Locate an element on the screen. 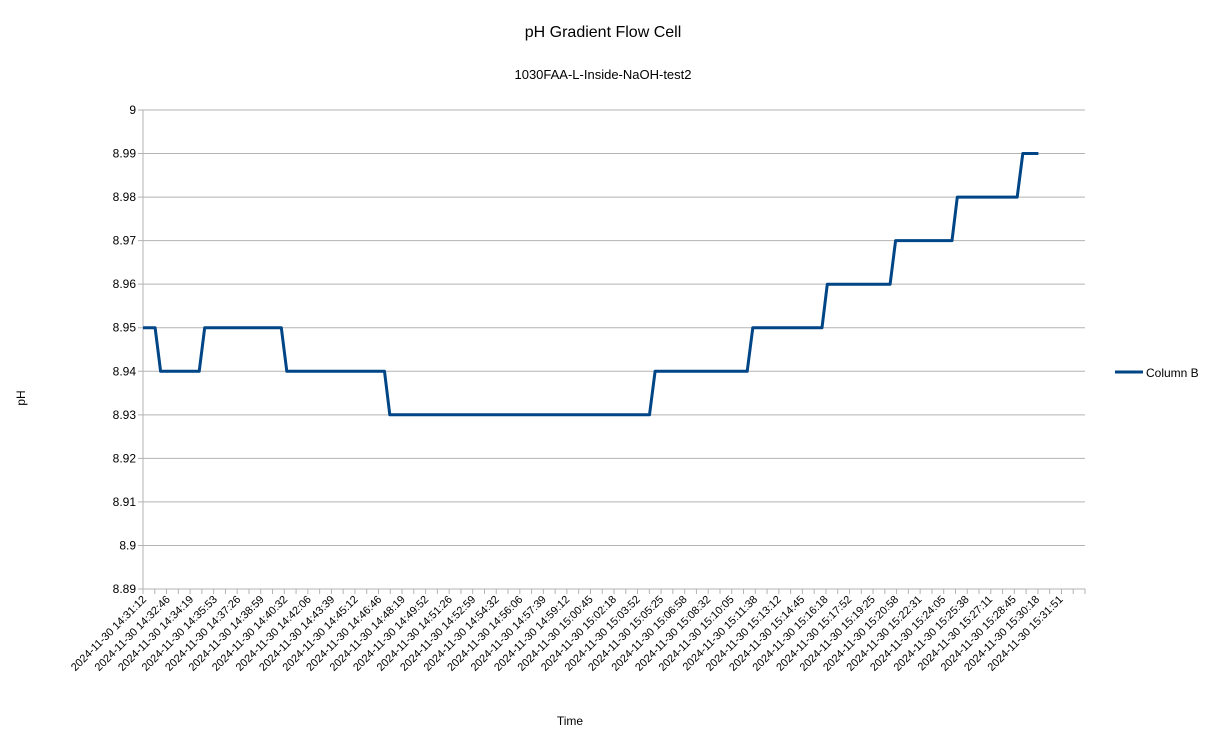  y-tick-label: 8.96 is located at coordinates (125, 284).